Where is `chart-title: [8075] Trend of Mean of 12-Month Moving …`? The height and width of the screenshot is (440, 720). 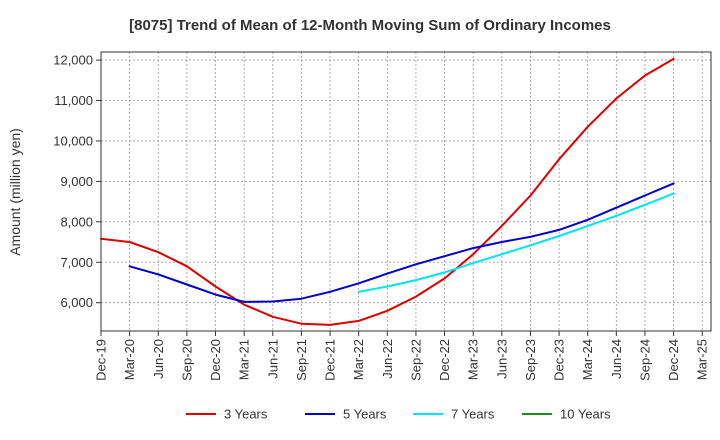
chart-title: [8075] Trend of Mean of 12-Month Moving … is located at coordinates (370, 25).